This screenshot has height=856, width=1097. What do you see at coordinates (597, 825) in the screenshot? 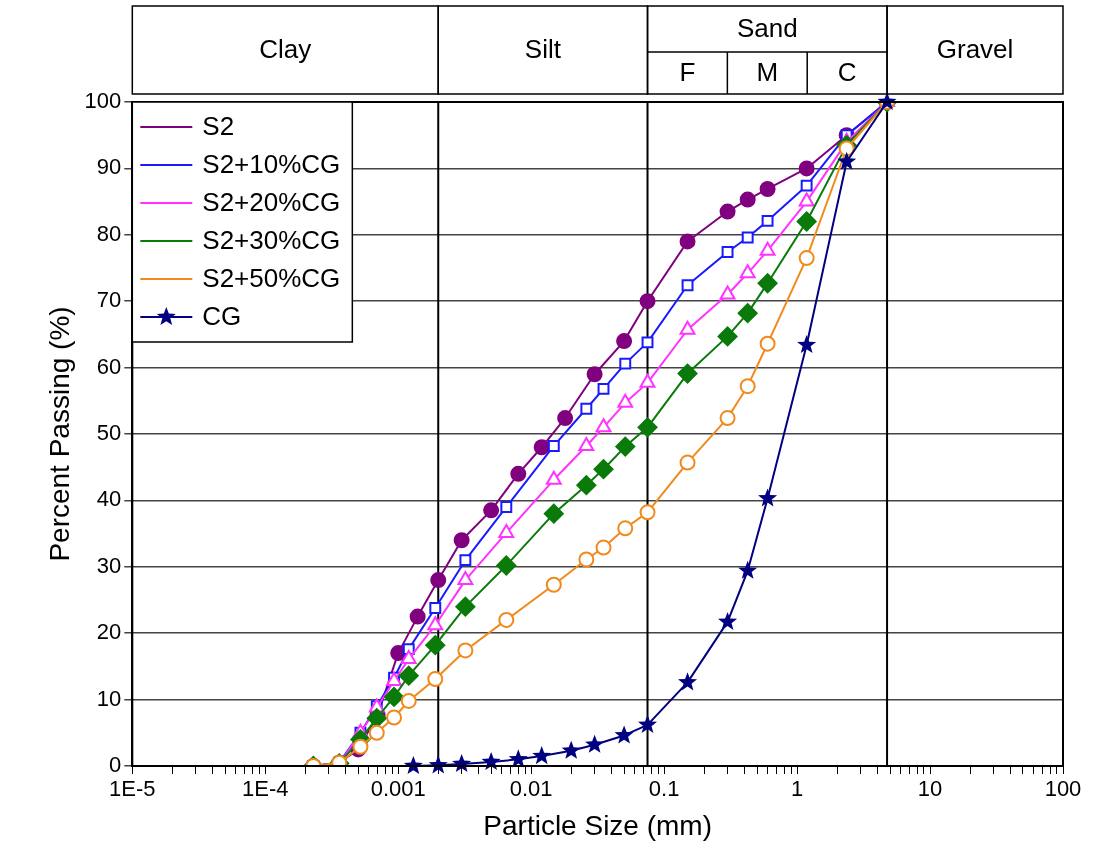
I see `x-axis-title: Particle Size (mm)` at bounding box center [597, 825].